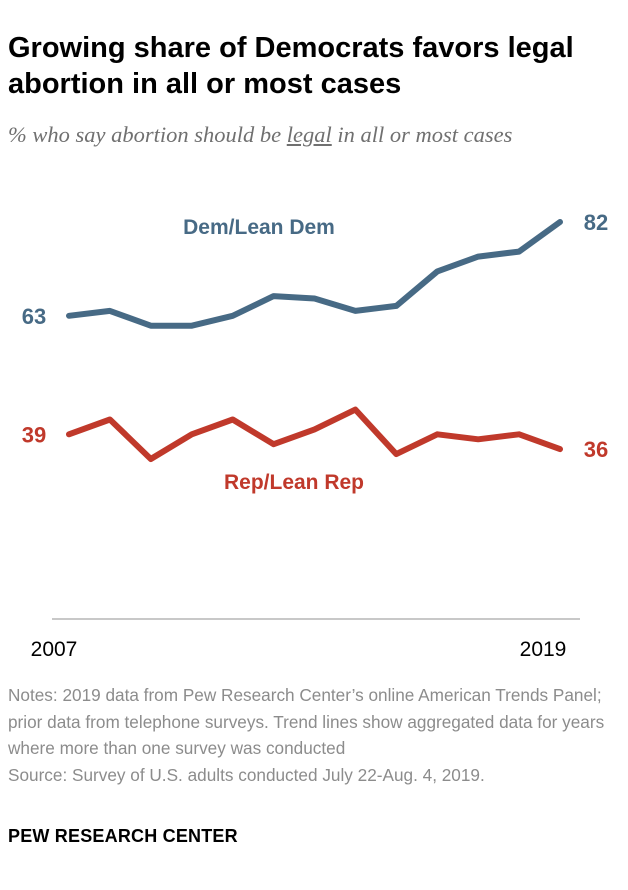 The width and height of the screenshot is (628, 890). Describe the element at coordinates (192, 434) in the screenshot. I see `data-point-rep-2010` at that location.